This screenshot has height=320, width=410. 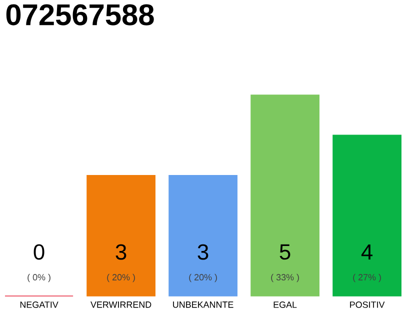 I want to click on annotation: ( 33% ), so click(x=285, y=278).